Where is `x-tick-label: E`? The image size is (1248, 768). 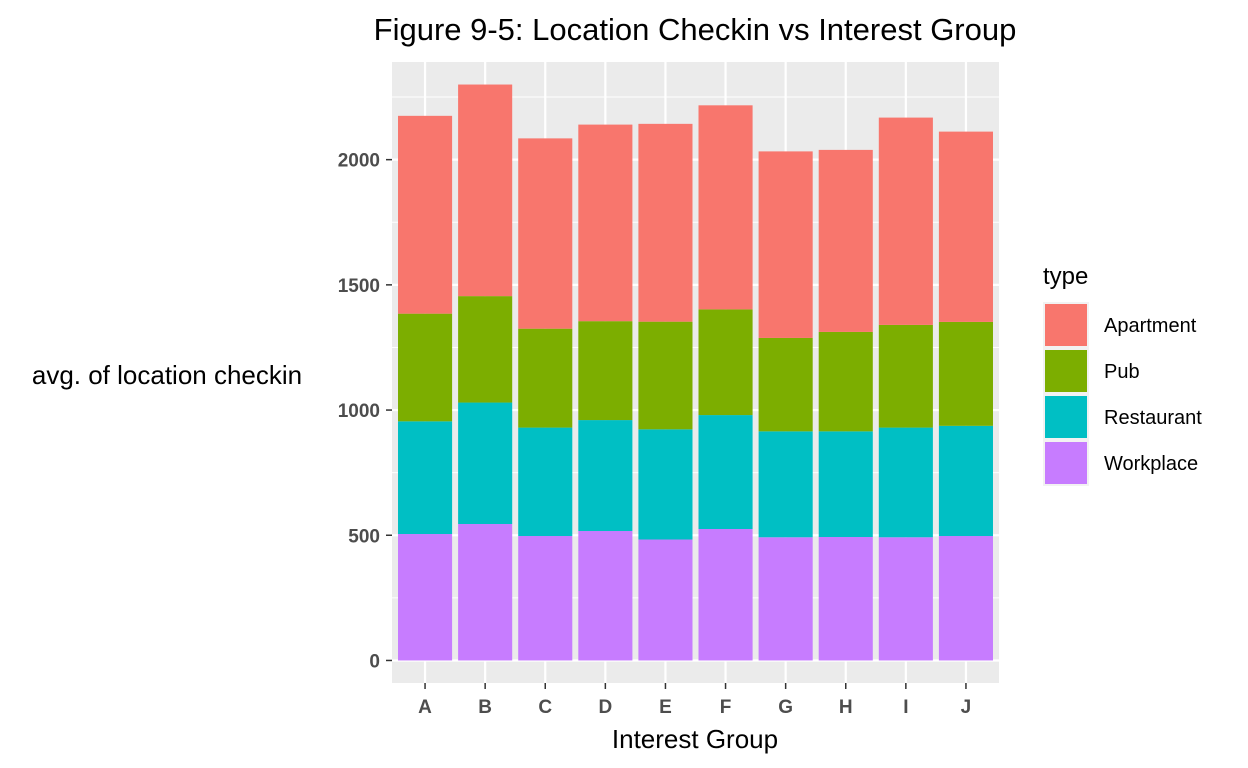
x-tick-label: E is located at coordinates (665, 707).